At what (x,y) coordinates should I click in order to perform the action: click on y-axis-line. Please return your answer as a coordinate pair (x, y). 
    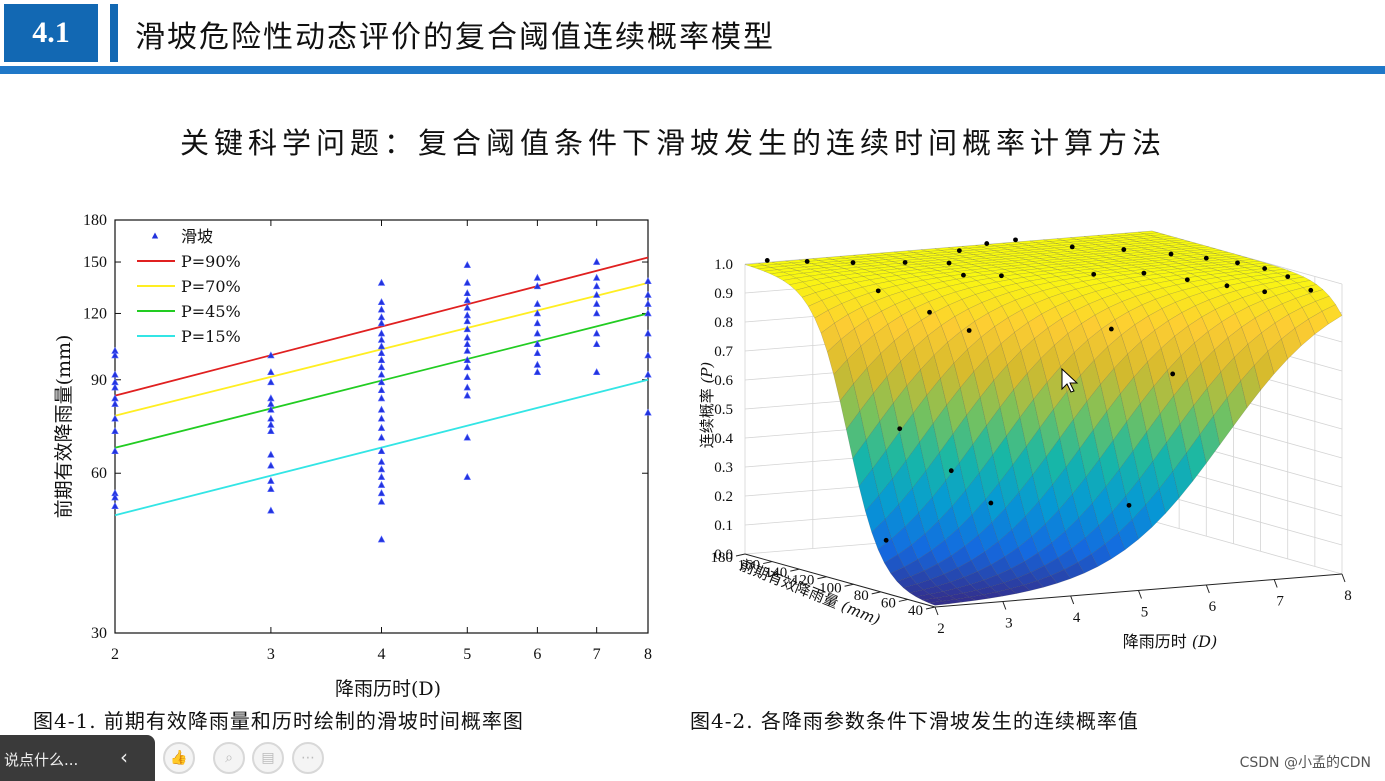
    Looking at the image, I should click on (840, 580).